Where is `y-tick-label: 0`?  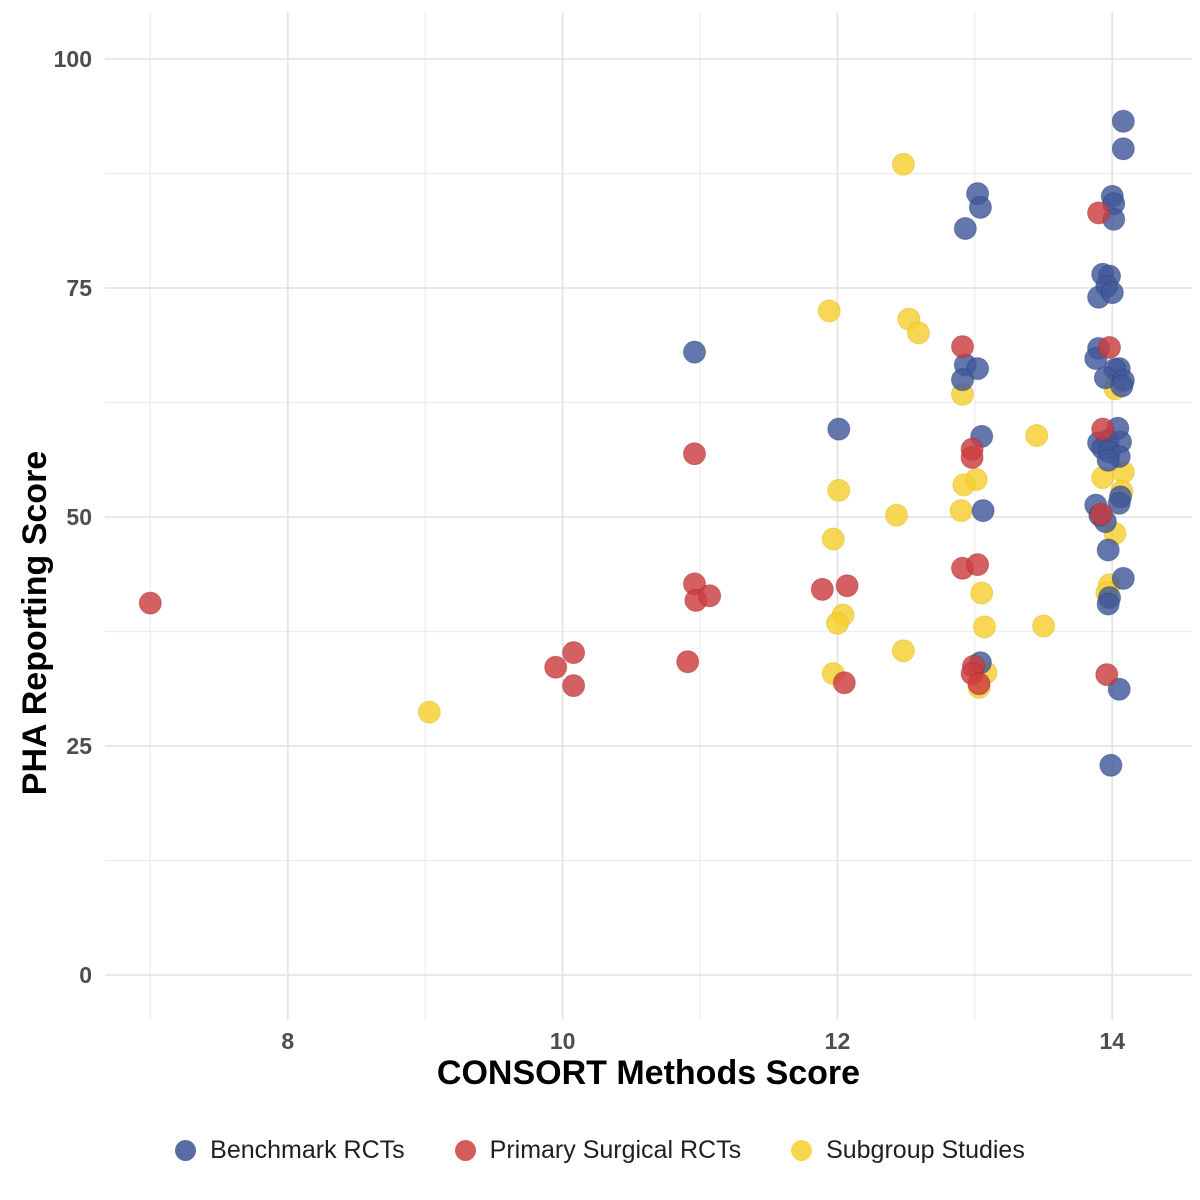
y-tick-label: 0 is located at coordinates (85, 975).